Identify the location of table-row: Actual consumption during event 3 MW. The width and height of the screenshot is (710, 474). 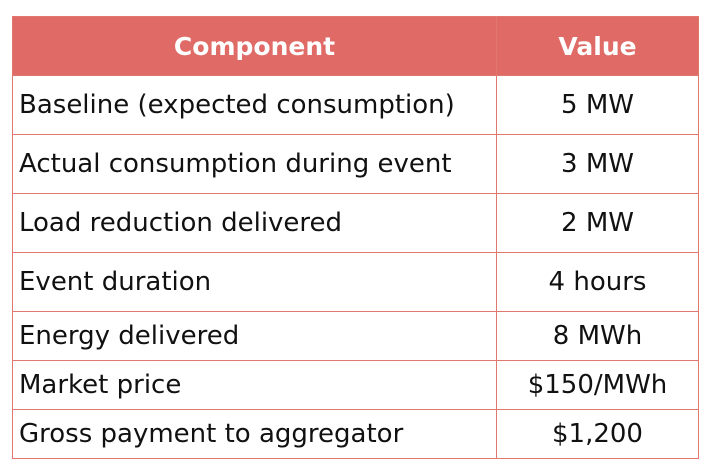
(355, 164).